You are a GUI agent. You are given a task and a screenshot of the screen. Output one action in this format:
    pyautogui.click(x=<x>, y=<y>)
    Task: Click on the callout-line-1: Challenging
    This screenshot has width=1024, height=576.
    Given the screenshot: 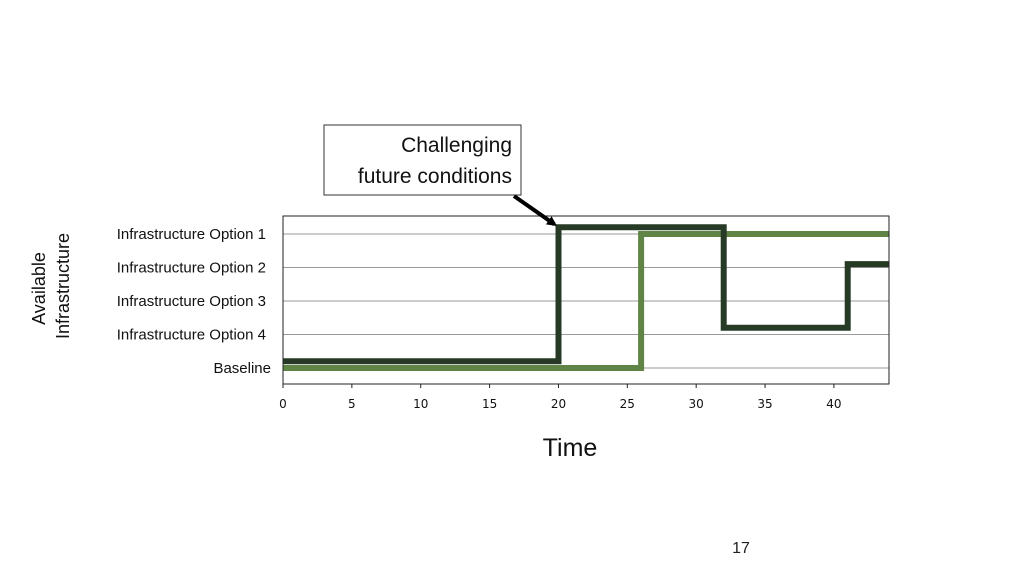 What is the action you would take?
    pyautogui.click(x=456, y=145)
    